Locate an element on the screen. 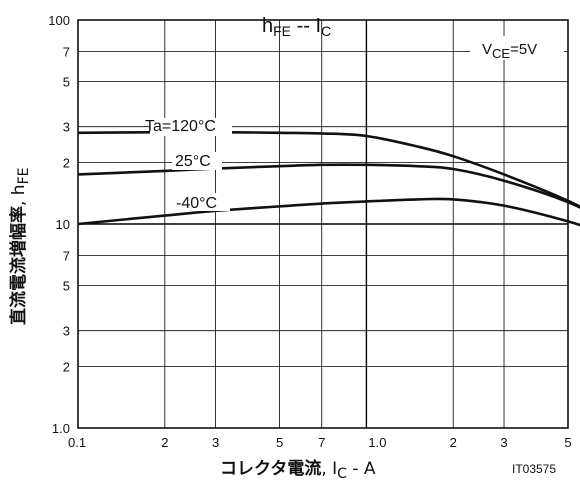  series-line-minus-40c is located at coordinates (328, 212).